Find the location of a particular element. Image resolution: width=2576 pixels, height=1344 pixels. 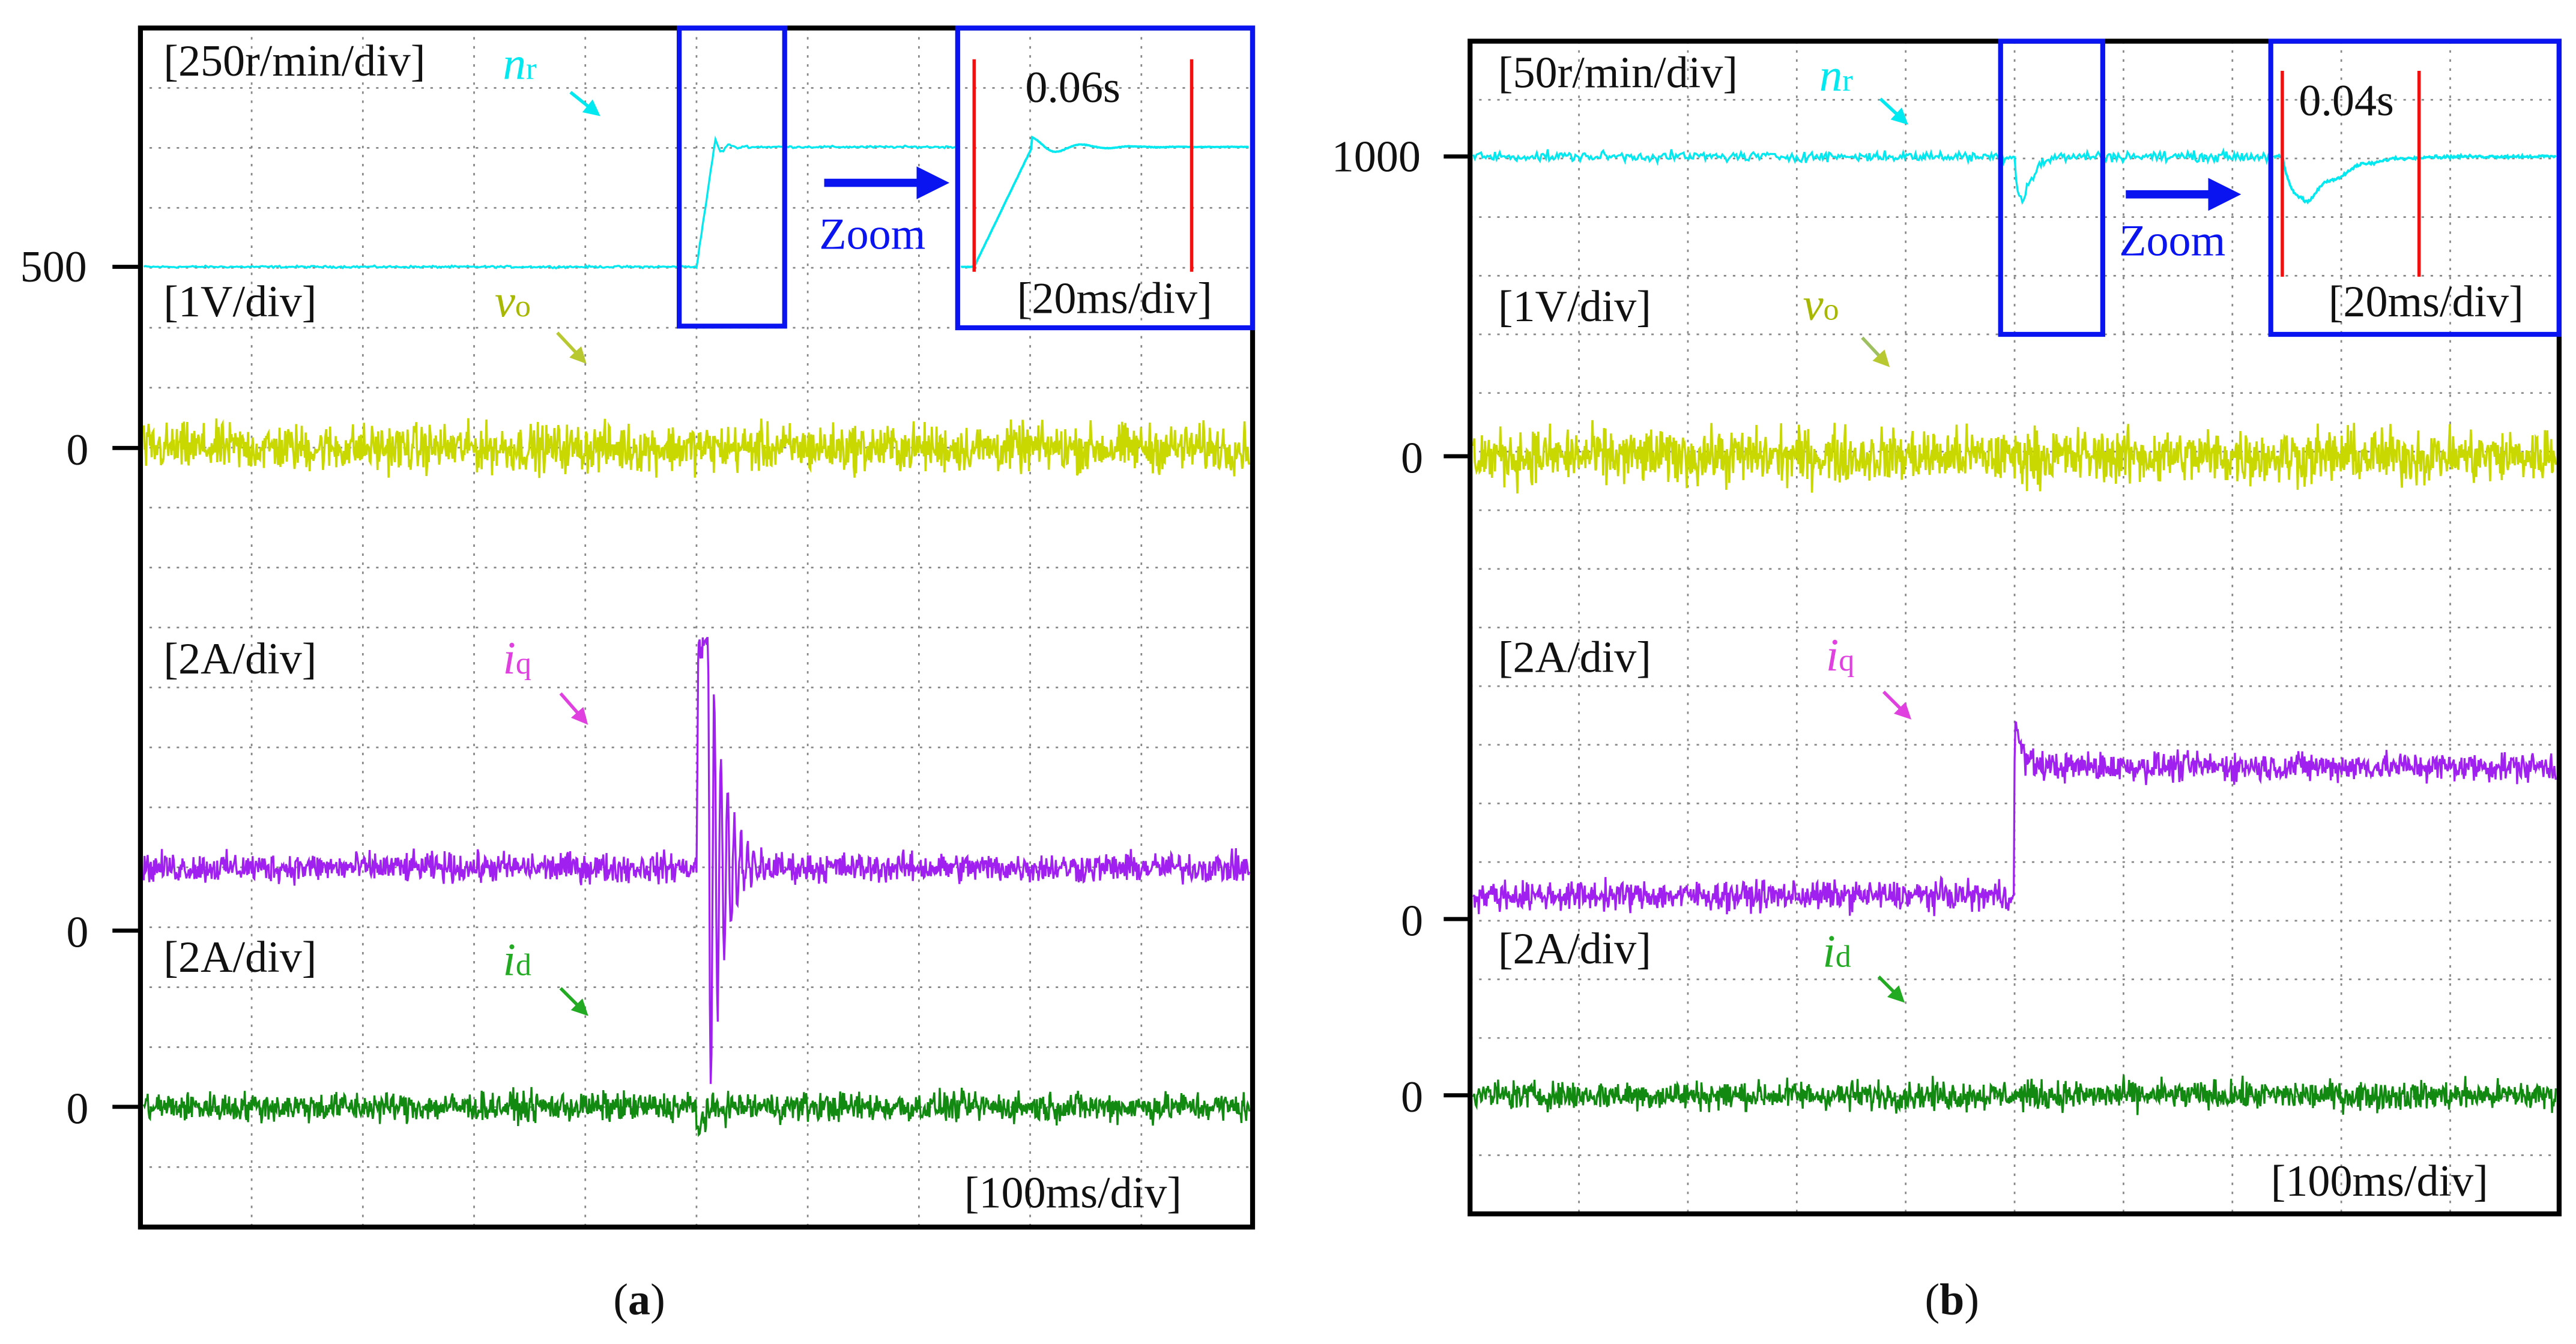

panel-caption: (b) is located at coordinates (1952, 1300).